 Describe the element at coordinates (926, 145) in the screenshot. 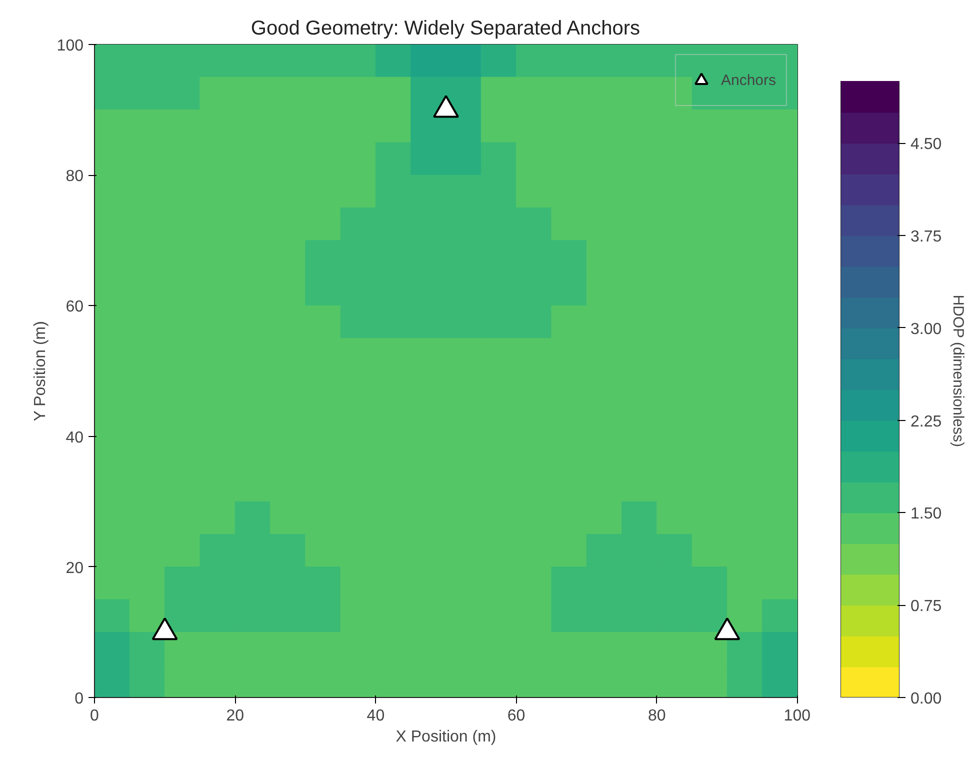

I see `color-bar-label: 4.50` at that location.